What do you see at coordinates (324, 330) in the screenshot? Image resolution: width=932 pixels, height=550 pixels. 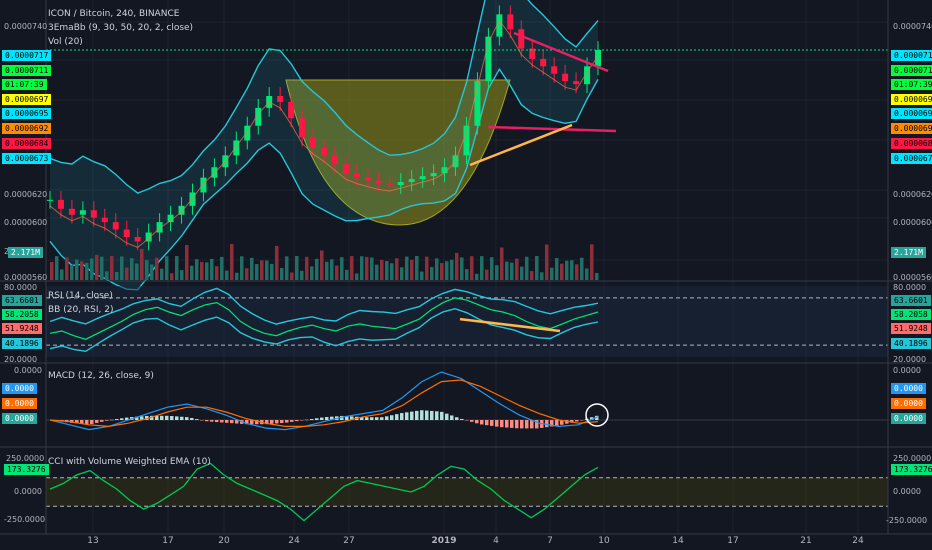 I see `rsi-bb-lower` at bounding box center [324, 330].